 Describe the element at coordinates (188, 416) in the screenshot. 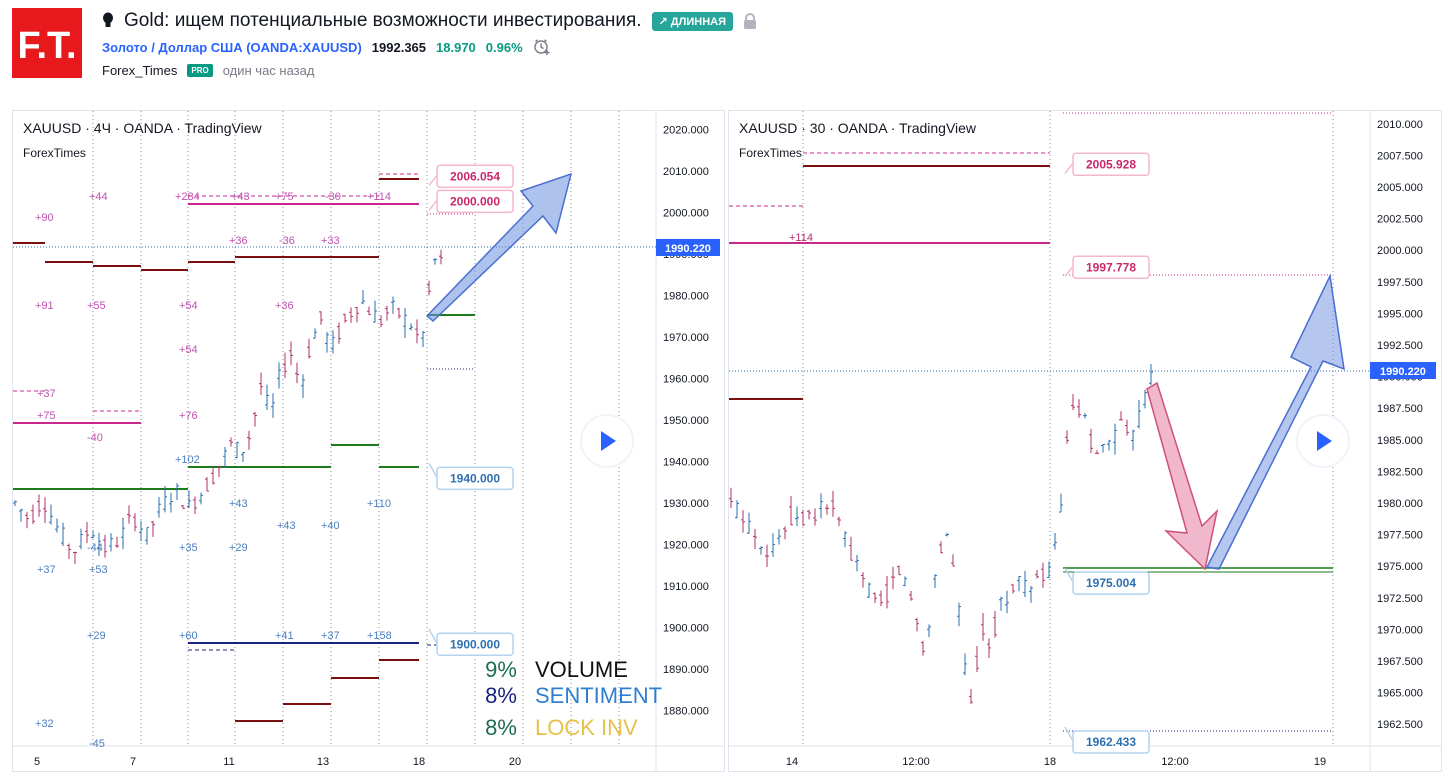

I see `annotation-label: +76` at that location.